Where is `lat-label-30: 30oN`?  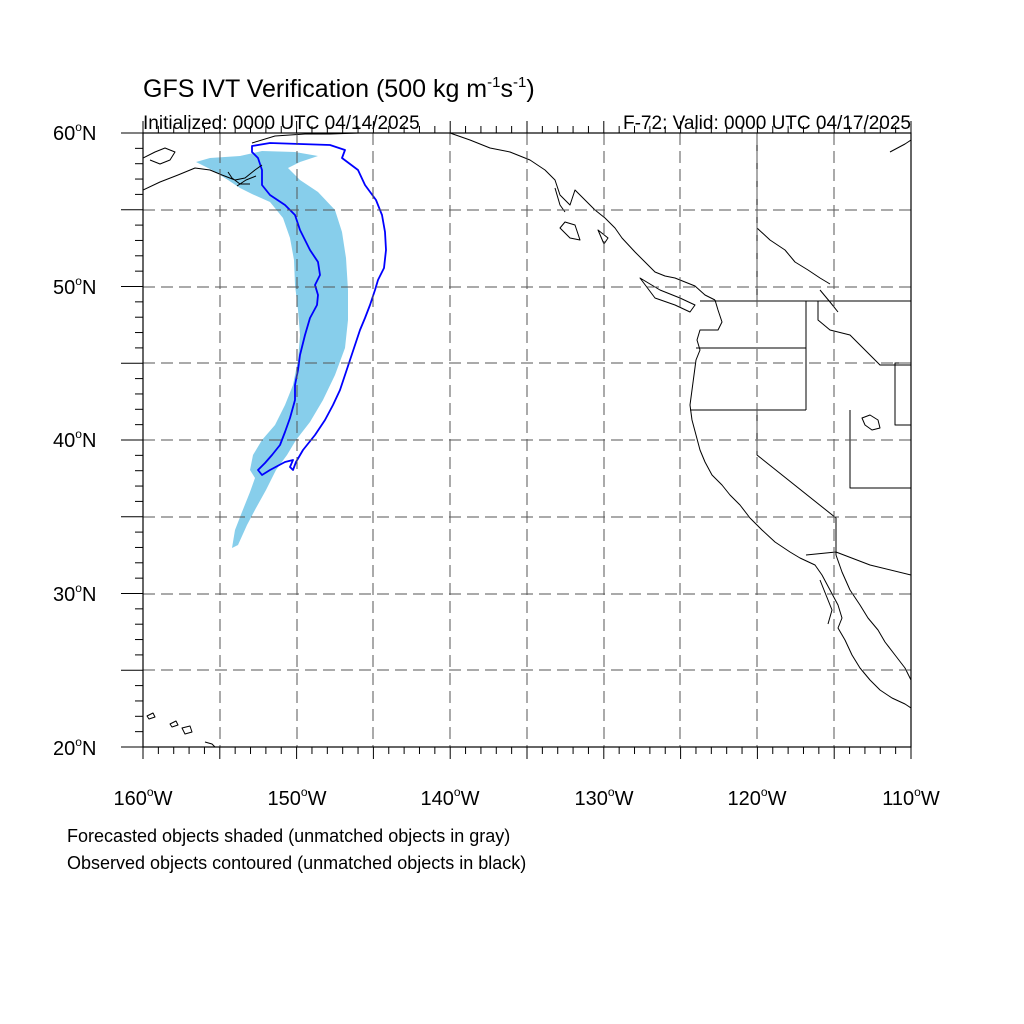 lat-label-30: 30oN is located at coordinates (74, 593).